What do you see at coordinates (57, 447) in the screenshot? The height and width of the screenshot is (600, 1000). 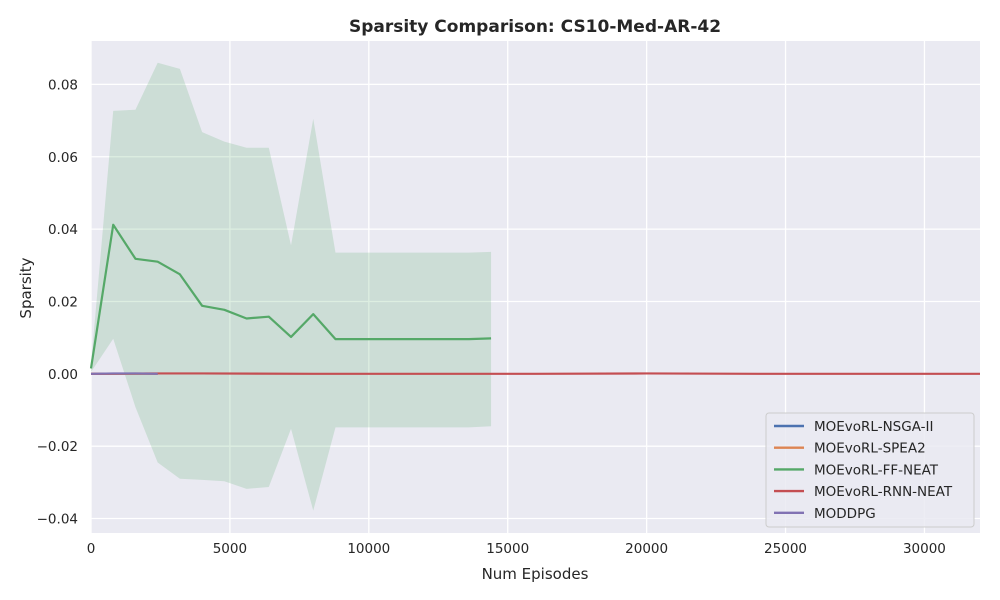 I see `y-tick-label: −0.02` at bounding box center [57, 447].